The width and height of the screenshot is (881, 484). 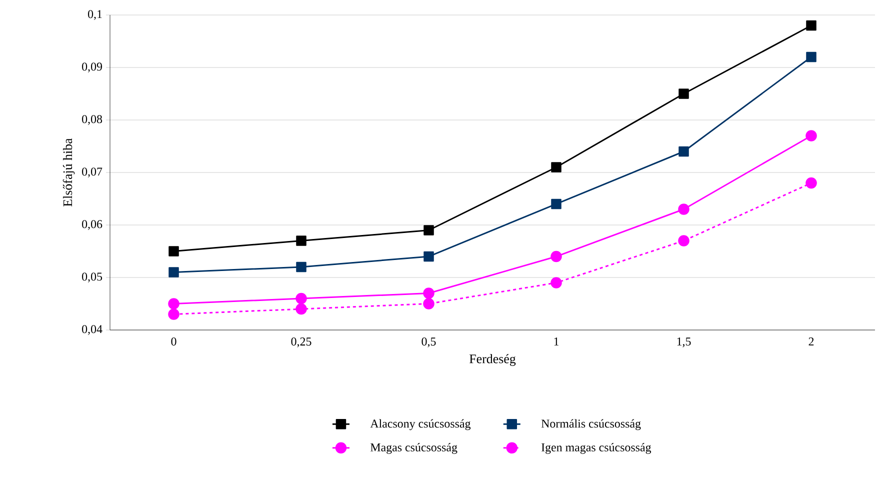 I want to click on legend-label: Alacsony csúcsosság, so click(x=420, y=424).